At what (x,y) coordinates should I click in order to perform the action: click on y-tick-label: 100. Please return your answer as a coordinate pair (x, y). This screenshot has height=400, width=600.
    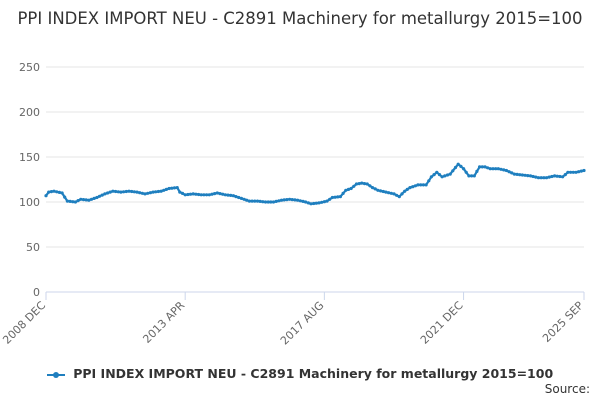
    Looking at the image, I should click on (29, 202).